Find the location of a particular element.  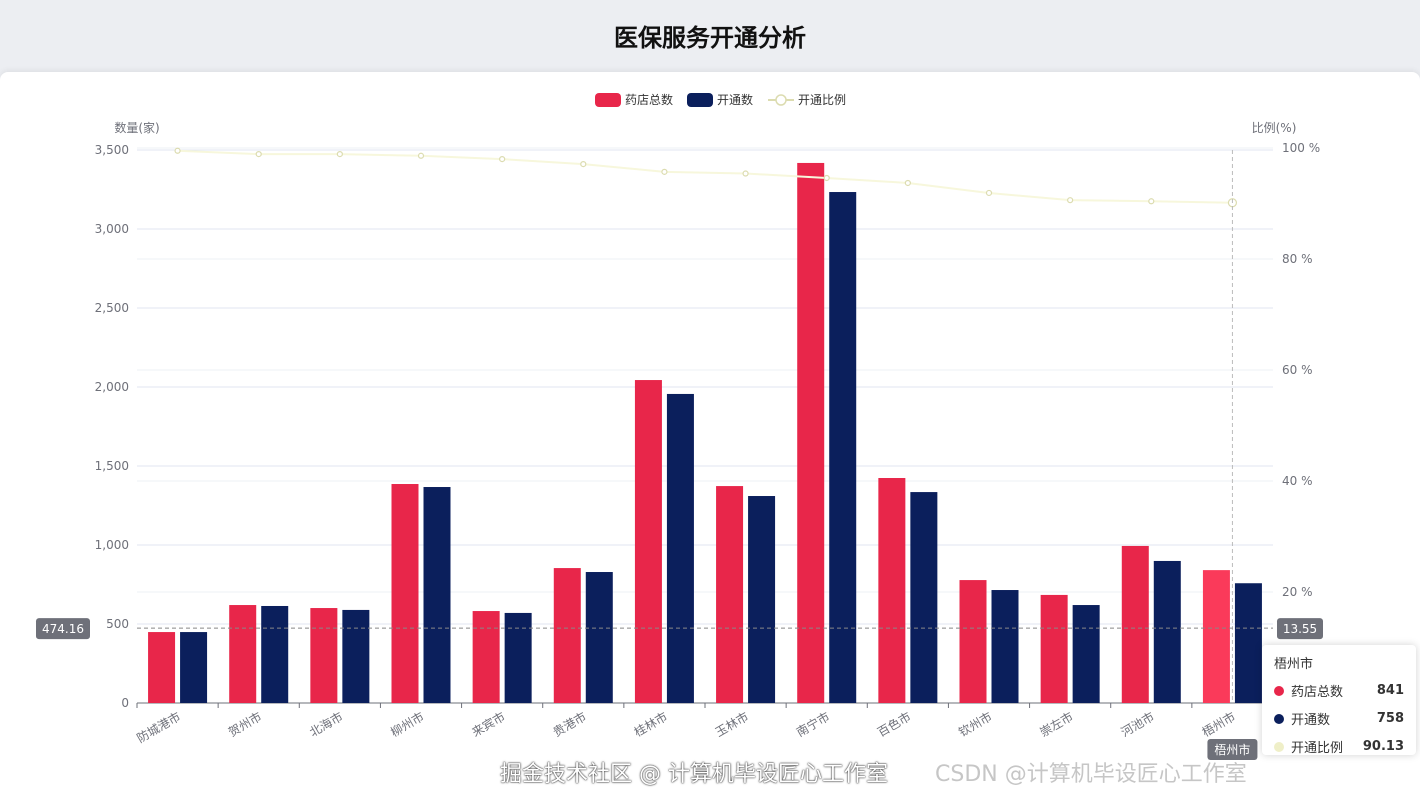

tooltip: 梧州市 药店总数 841 开通数 758 开通比例 90.13 is located at coordinates (1339, 700).